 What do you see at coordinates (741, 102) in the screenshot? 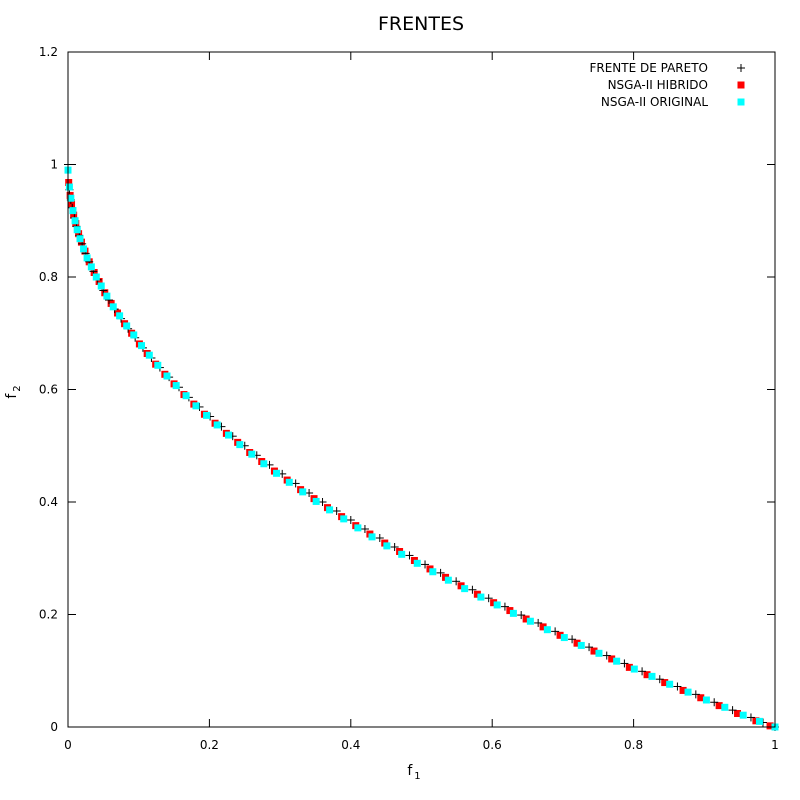
I see `legend-swatch-original` at bounding box center [741, 102].